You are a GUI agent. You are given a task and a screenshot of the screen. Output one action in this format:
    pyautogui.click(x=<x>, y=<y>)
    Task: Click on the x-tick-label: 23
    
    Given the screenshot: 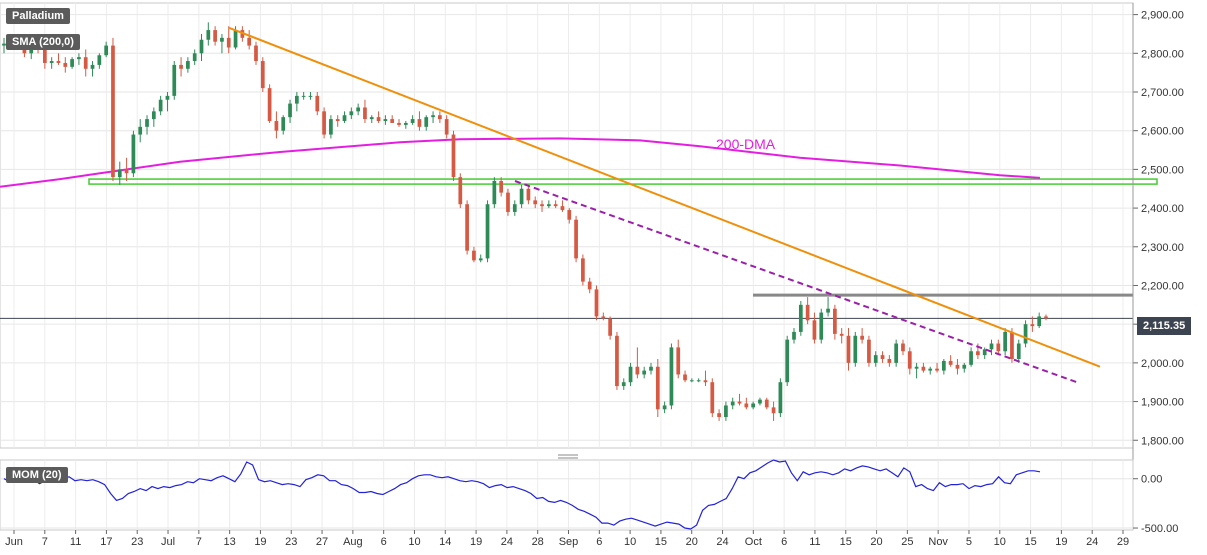 What is the action you would take?
    pyautogui.click(x=291, y=542)
    